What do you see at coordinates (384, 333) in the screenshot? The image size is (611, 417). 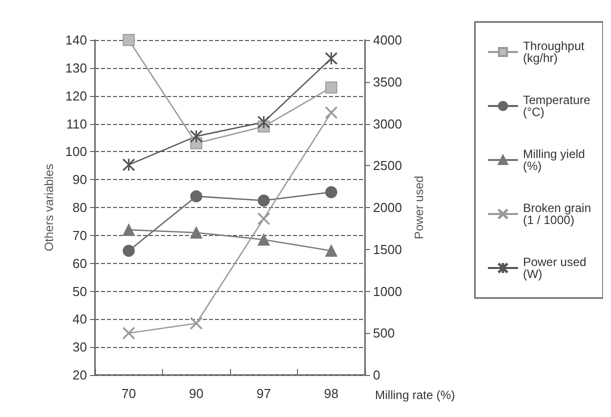 I see `y2-tick-label: 500` at bounding box center [384, 333].